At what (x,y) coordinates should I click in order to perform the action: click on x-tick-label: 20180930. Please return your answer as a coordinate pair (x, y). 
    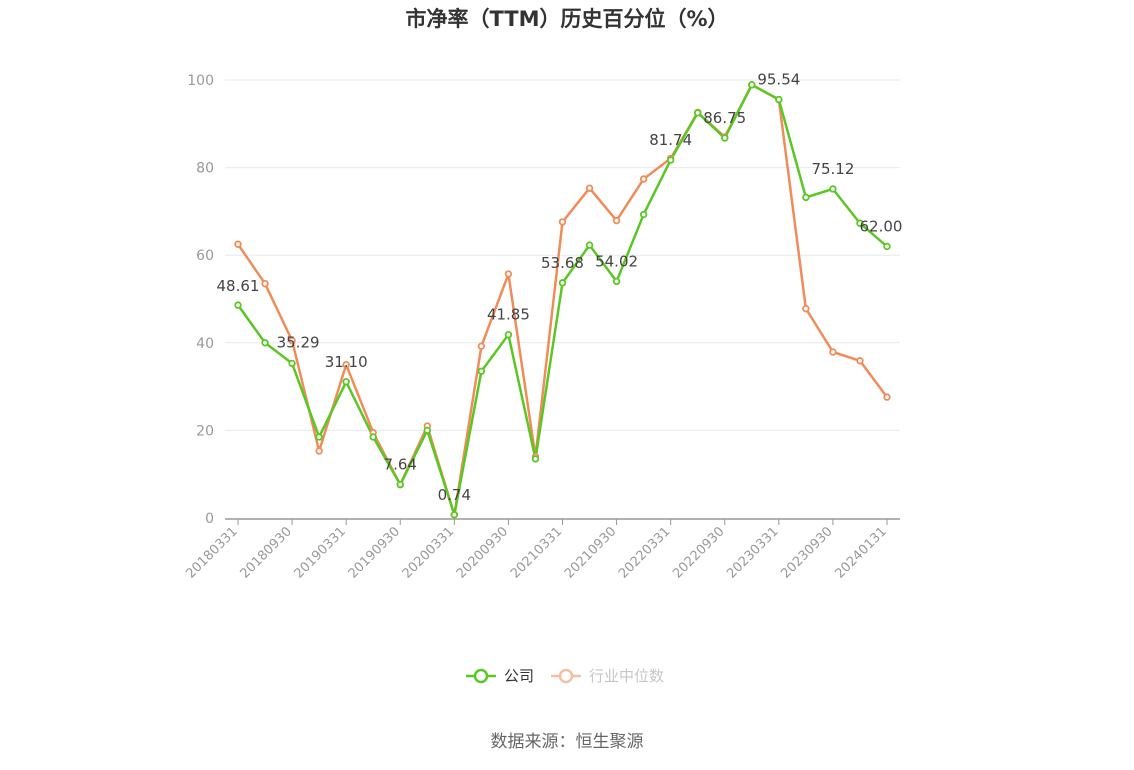
    Looking at the image, I should click on (266, 552).